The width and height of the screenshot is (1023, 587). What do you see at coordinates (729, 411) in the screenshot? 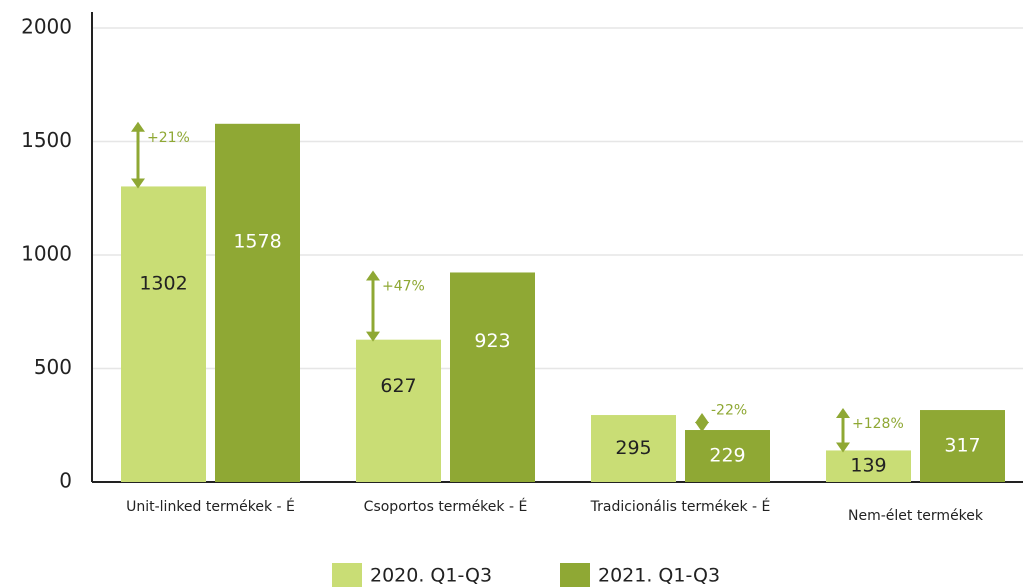
I see `annotation: -22%` at bounding box center [729, 411].